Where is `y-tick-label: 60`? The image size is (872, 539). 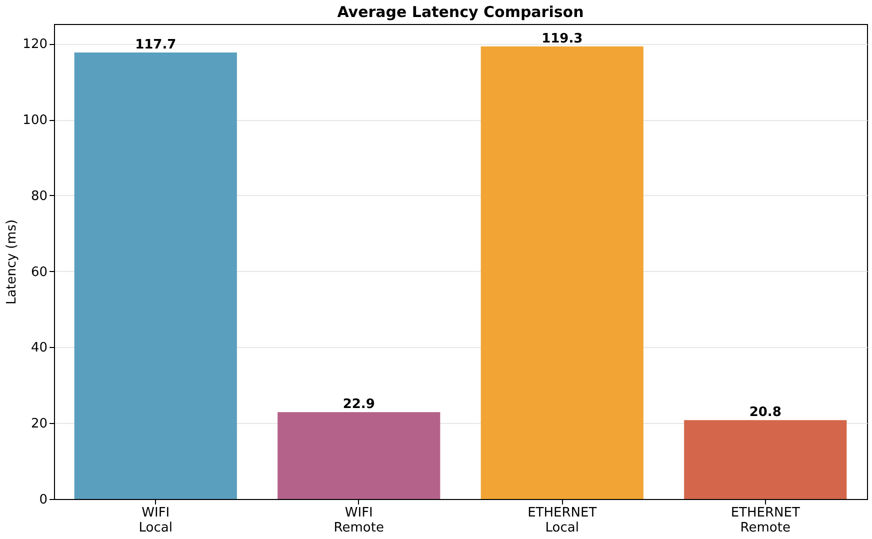
y-tick-label: 60 is located at coordinates (39, 272).